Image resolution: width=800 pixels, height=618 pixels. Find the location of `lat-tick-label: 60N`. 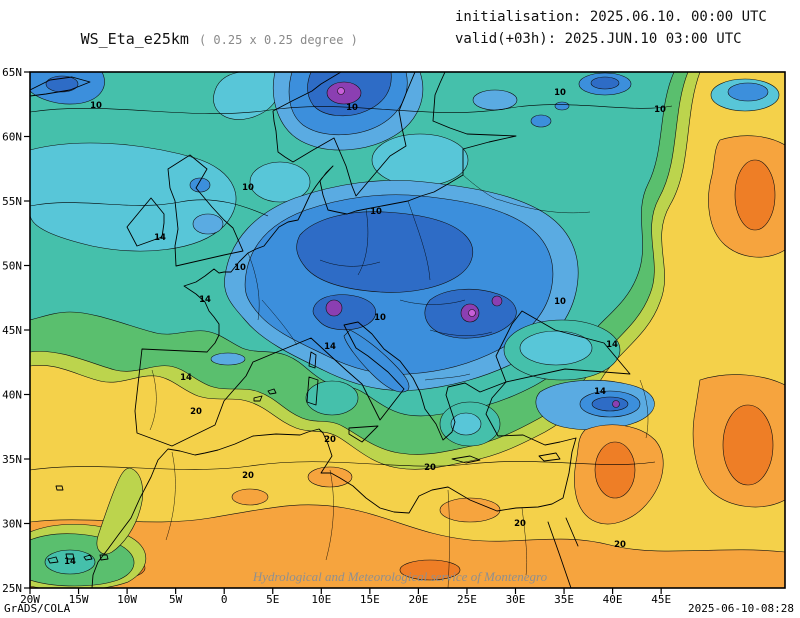

lat-tick-label: 60N is located at coordinates (12, 137).